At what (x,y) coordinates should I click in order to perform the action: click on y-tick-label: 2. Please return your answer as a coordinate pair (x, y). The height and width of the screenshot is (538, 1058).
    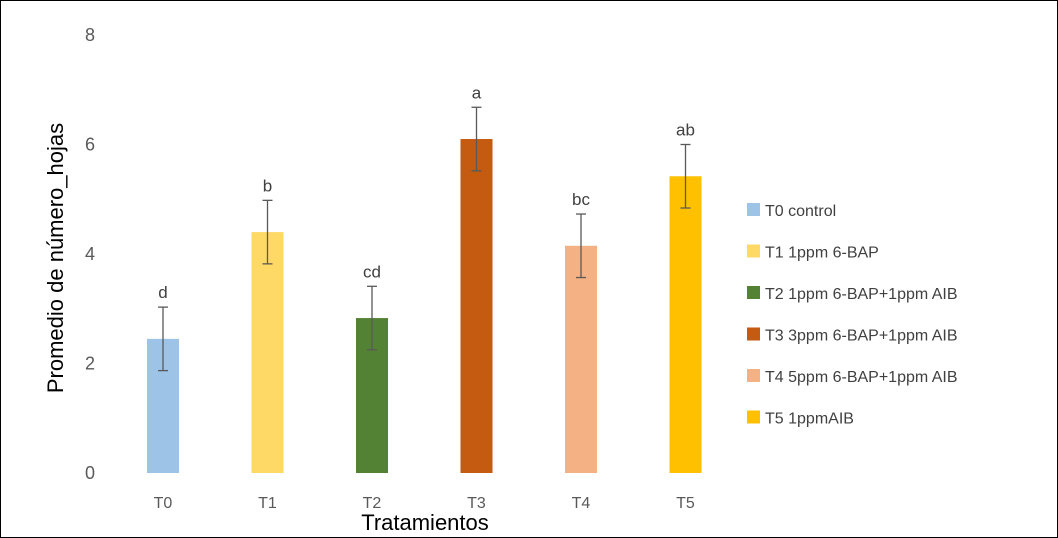
    Looking at the image, I should click on (90, 364).